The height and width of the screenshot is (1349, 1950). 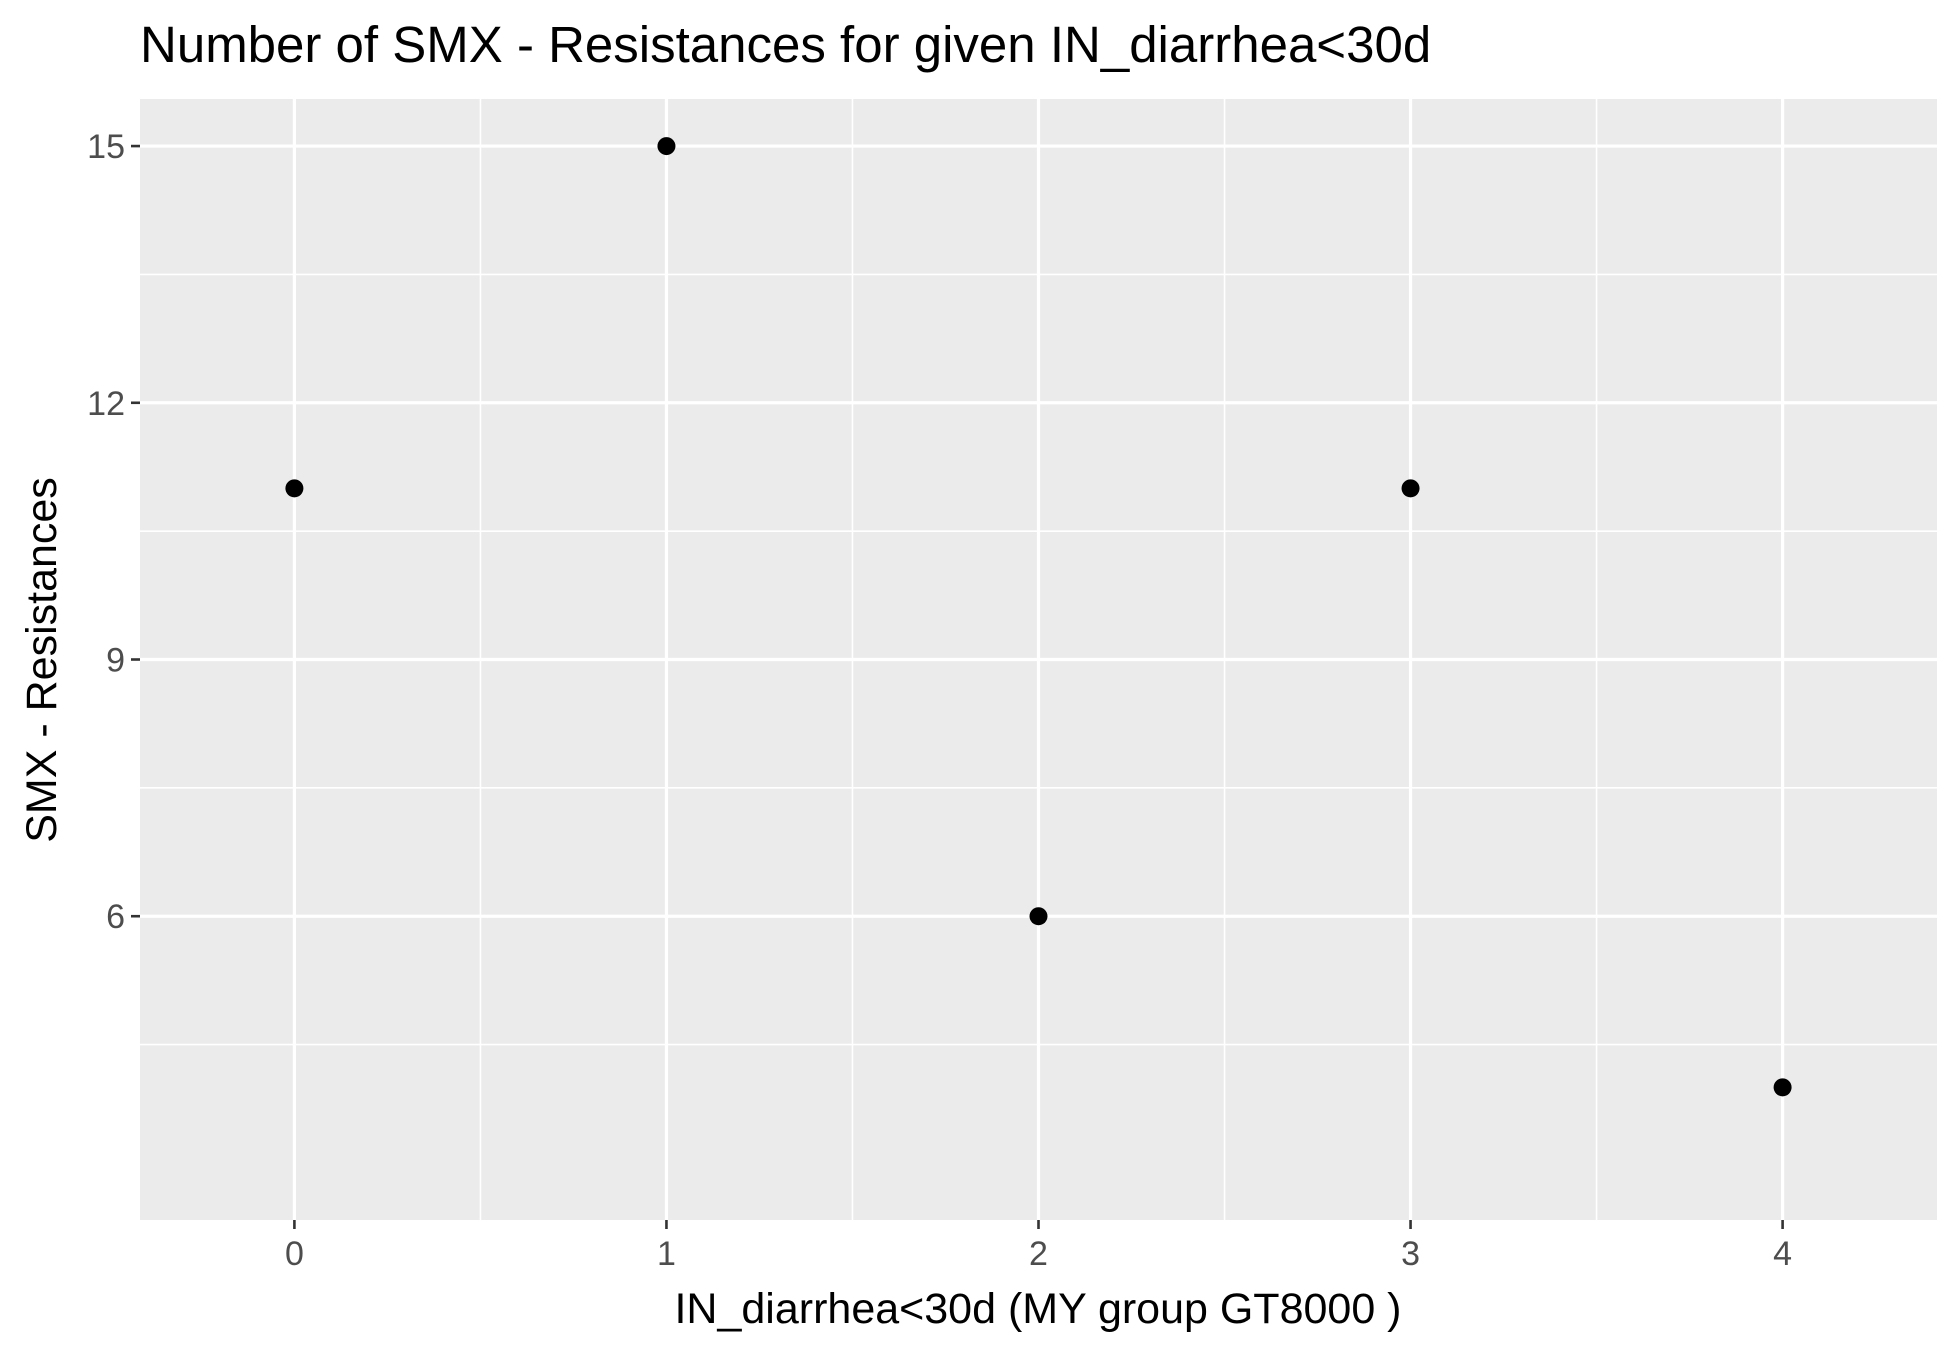 I want to click on x-tick-label: 0, so click(x=294, y=1254).